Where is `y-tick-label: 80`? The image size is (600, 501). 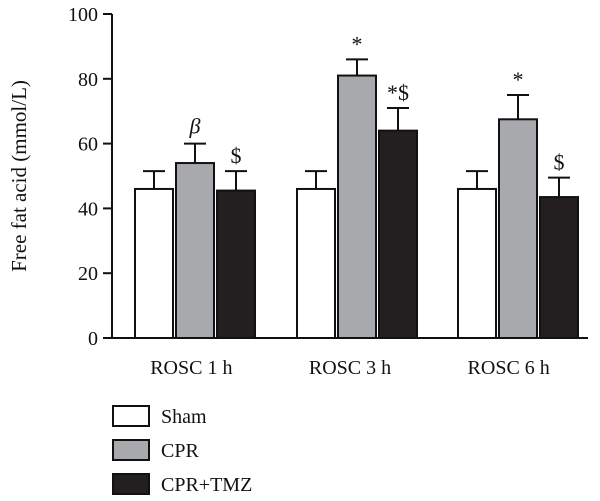 y-tick-label: 80 is located at coordinates (88, 80).